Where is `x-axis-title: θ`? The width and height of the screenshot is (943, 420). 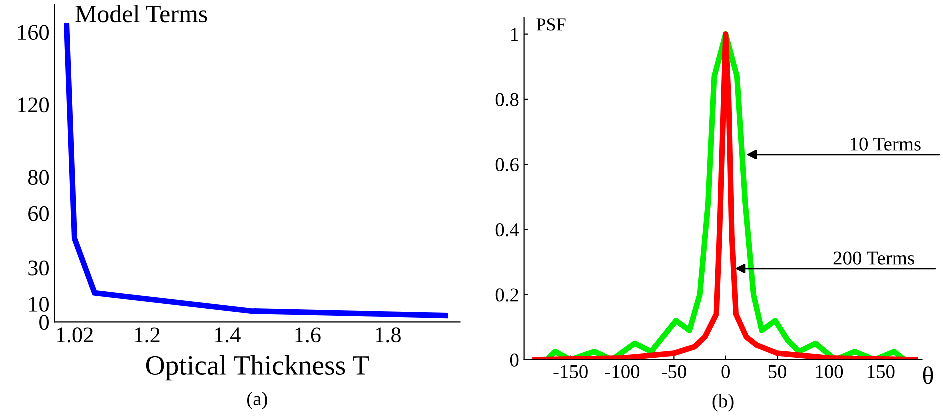
x-axis-title: θ is located at coordinates (928, 375).